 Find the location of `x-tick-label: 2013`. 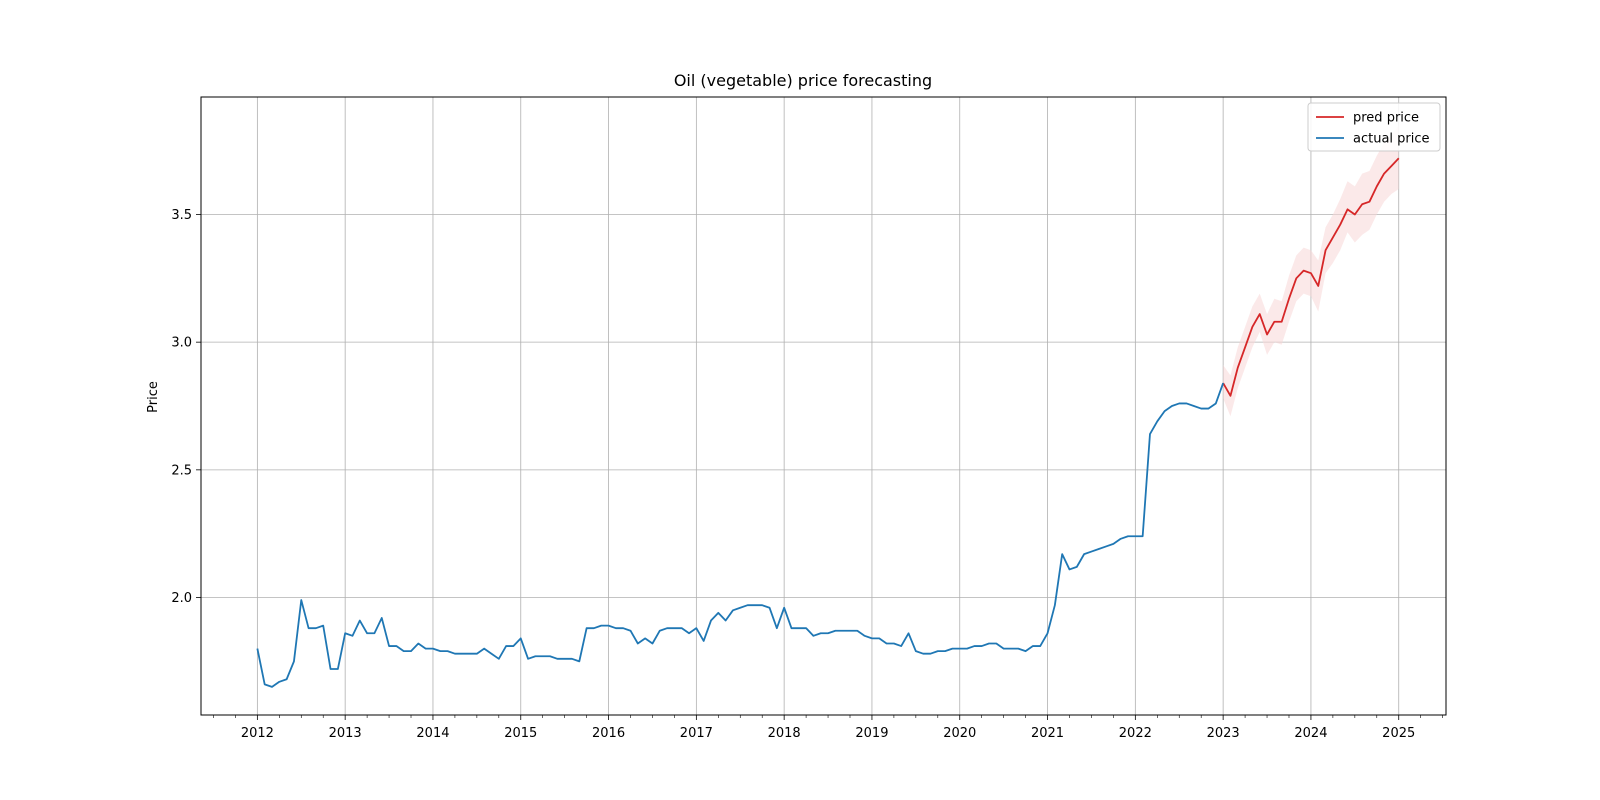

x-tick-label: 2013 is located at coordinates (345, 733).